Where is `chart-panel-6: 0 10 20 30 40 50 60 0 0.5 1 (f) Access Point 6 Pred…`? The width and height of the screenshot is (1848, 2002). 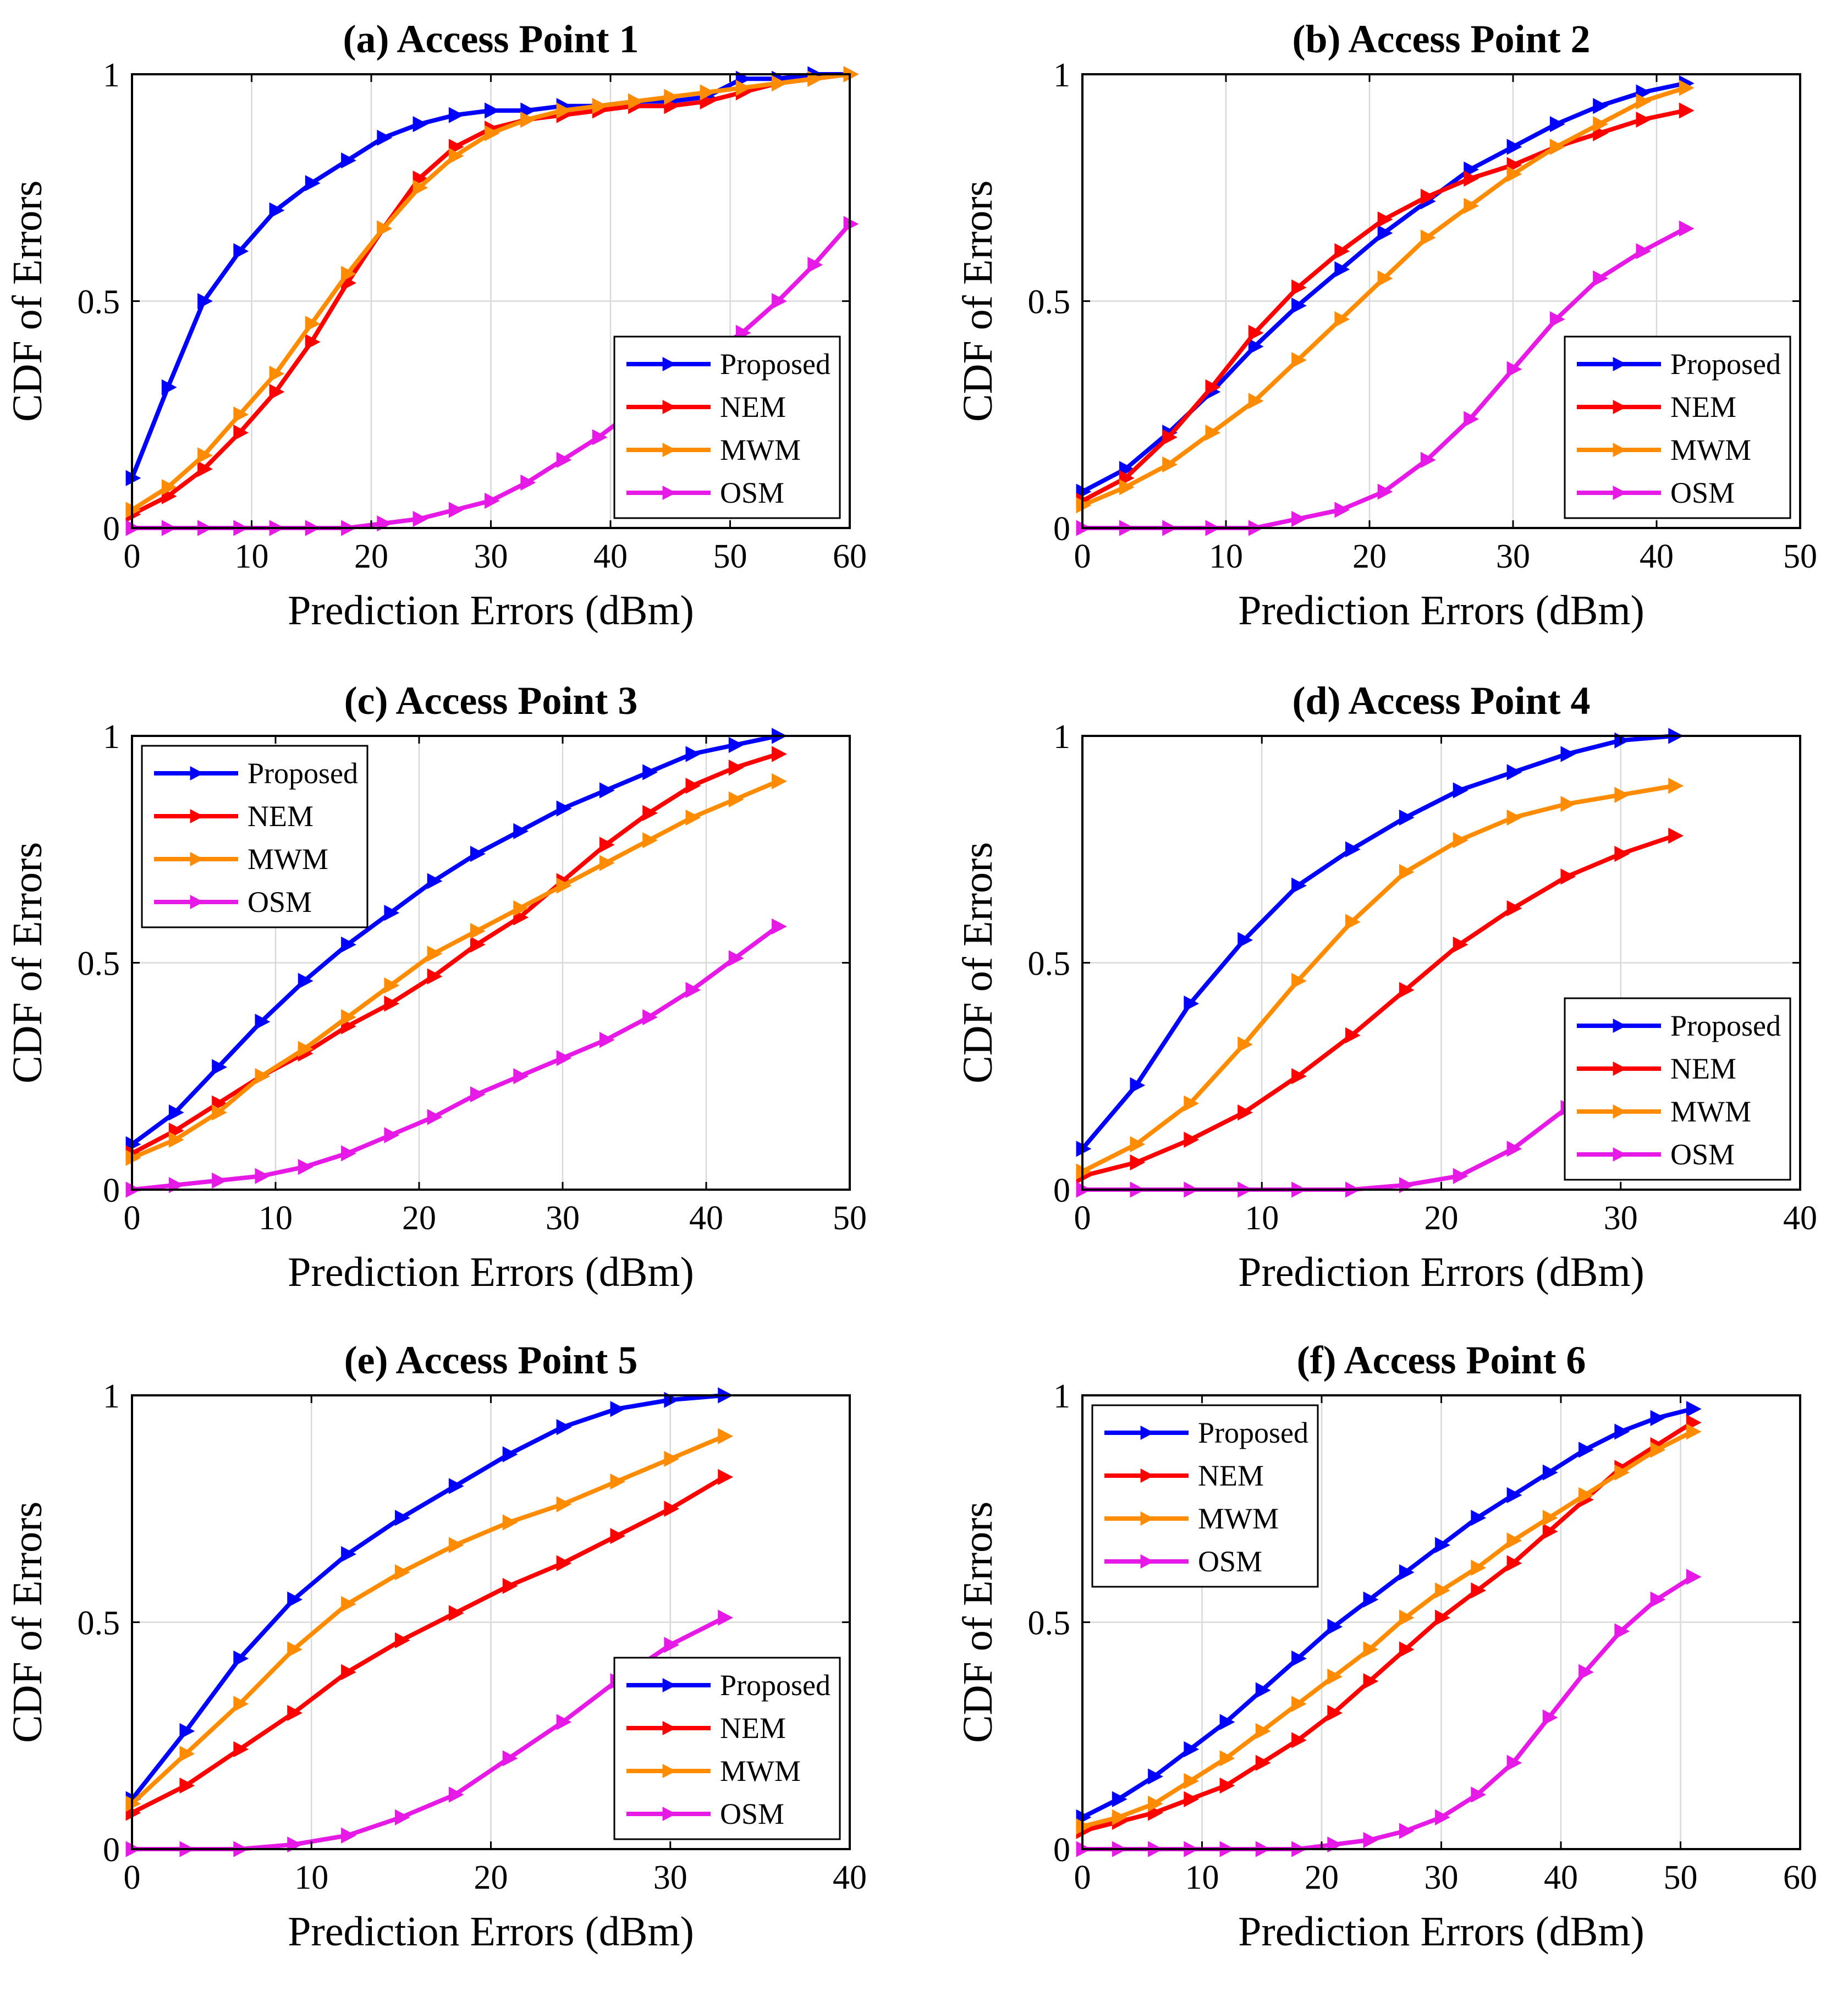
chart-panel-6: 0 10 20 30 40 50 60 0 0.5 1 (f) Access Point 6 Pred… is located at coordinates (1386, 1646).